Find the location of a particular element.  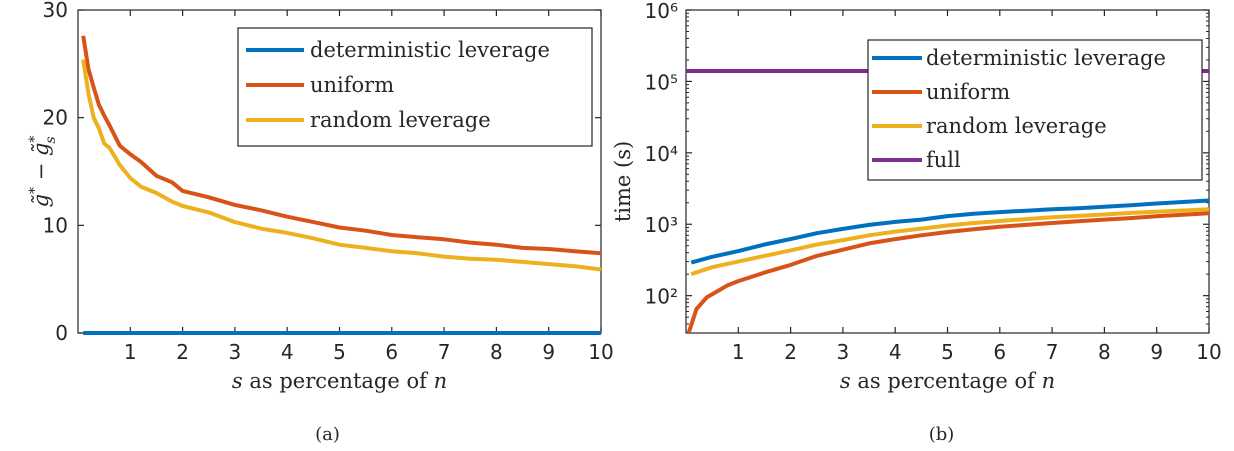

y-axis-label-sup2: * is located at coordinates (35, 139).